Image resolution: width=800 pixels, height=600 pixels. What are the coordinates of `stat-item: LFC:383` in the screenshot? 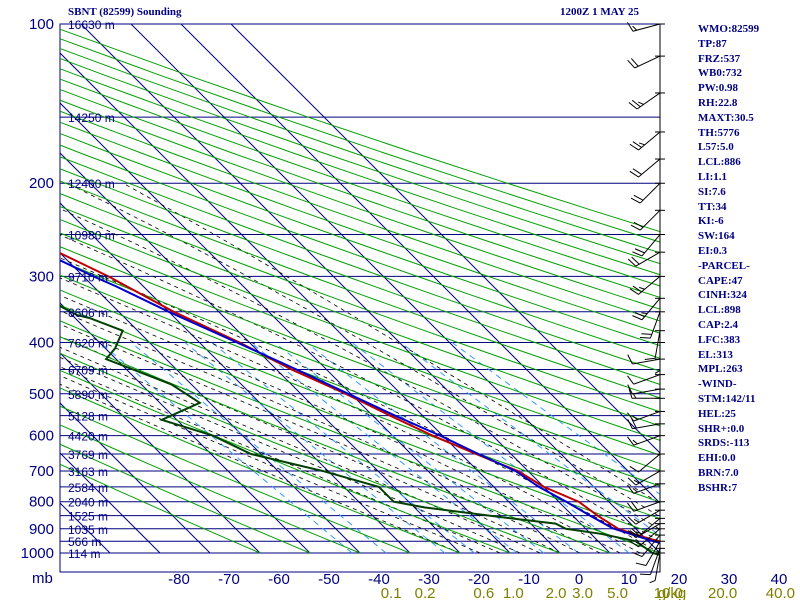 It's located at (719, 339).